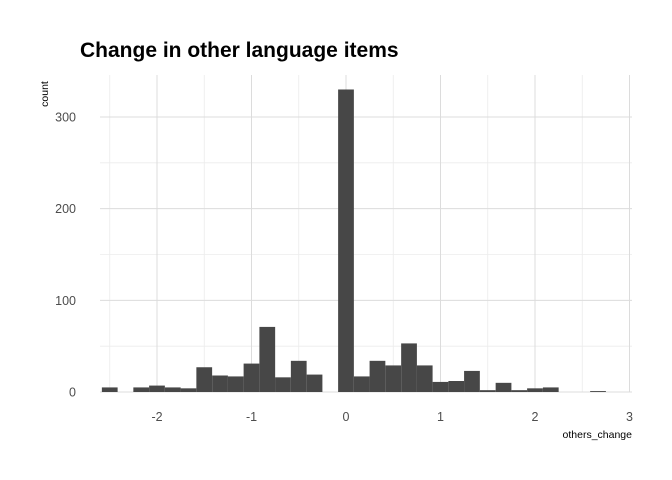 This screenshot has height=480, width=672. What do you see at coordinates (239, 50) in the screenshot?
I see `chart-title: Change in other language items` at bounding box center [239, 50].